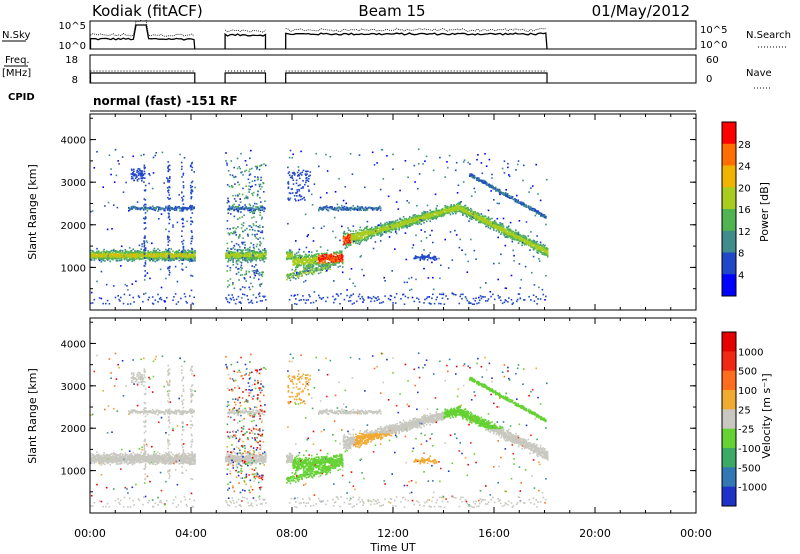 The height and width of the screenshot is (554, 800). Describe the element at coordinates (75, 80) in the screenshot. I see `freq-tick-bottom: 8` at that location.